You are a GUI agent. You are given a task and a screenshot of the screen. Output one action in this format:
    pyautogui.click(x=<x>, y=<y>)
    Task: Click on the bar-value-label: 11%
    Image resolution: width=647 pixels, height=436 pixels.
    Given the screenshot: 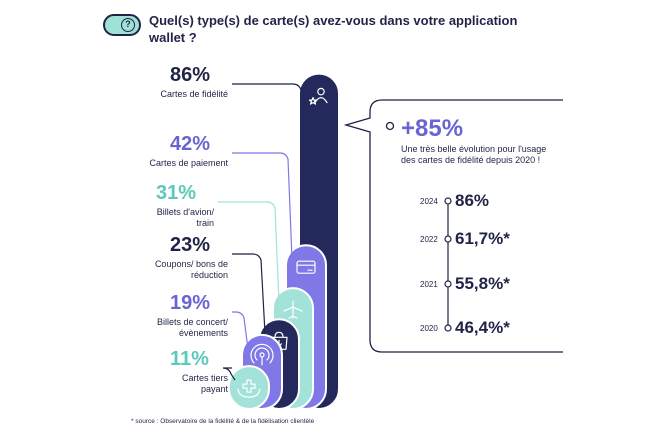 What is the action you would take?
    pyautogui.click(x=189, y=359)
    